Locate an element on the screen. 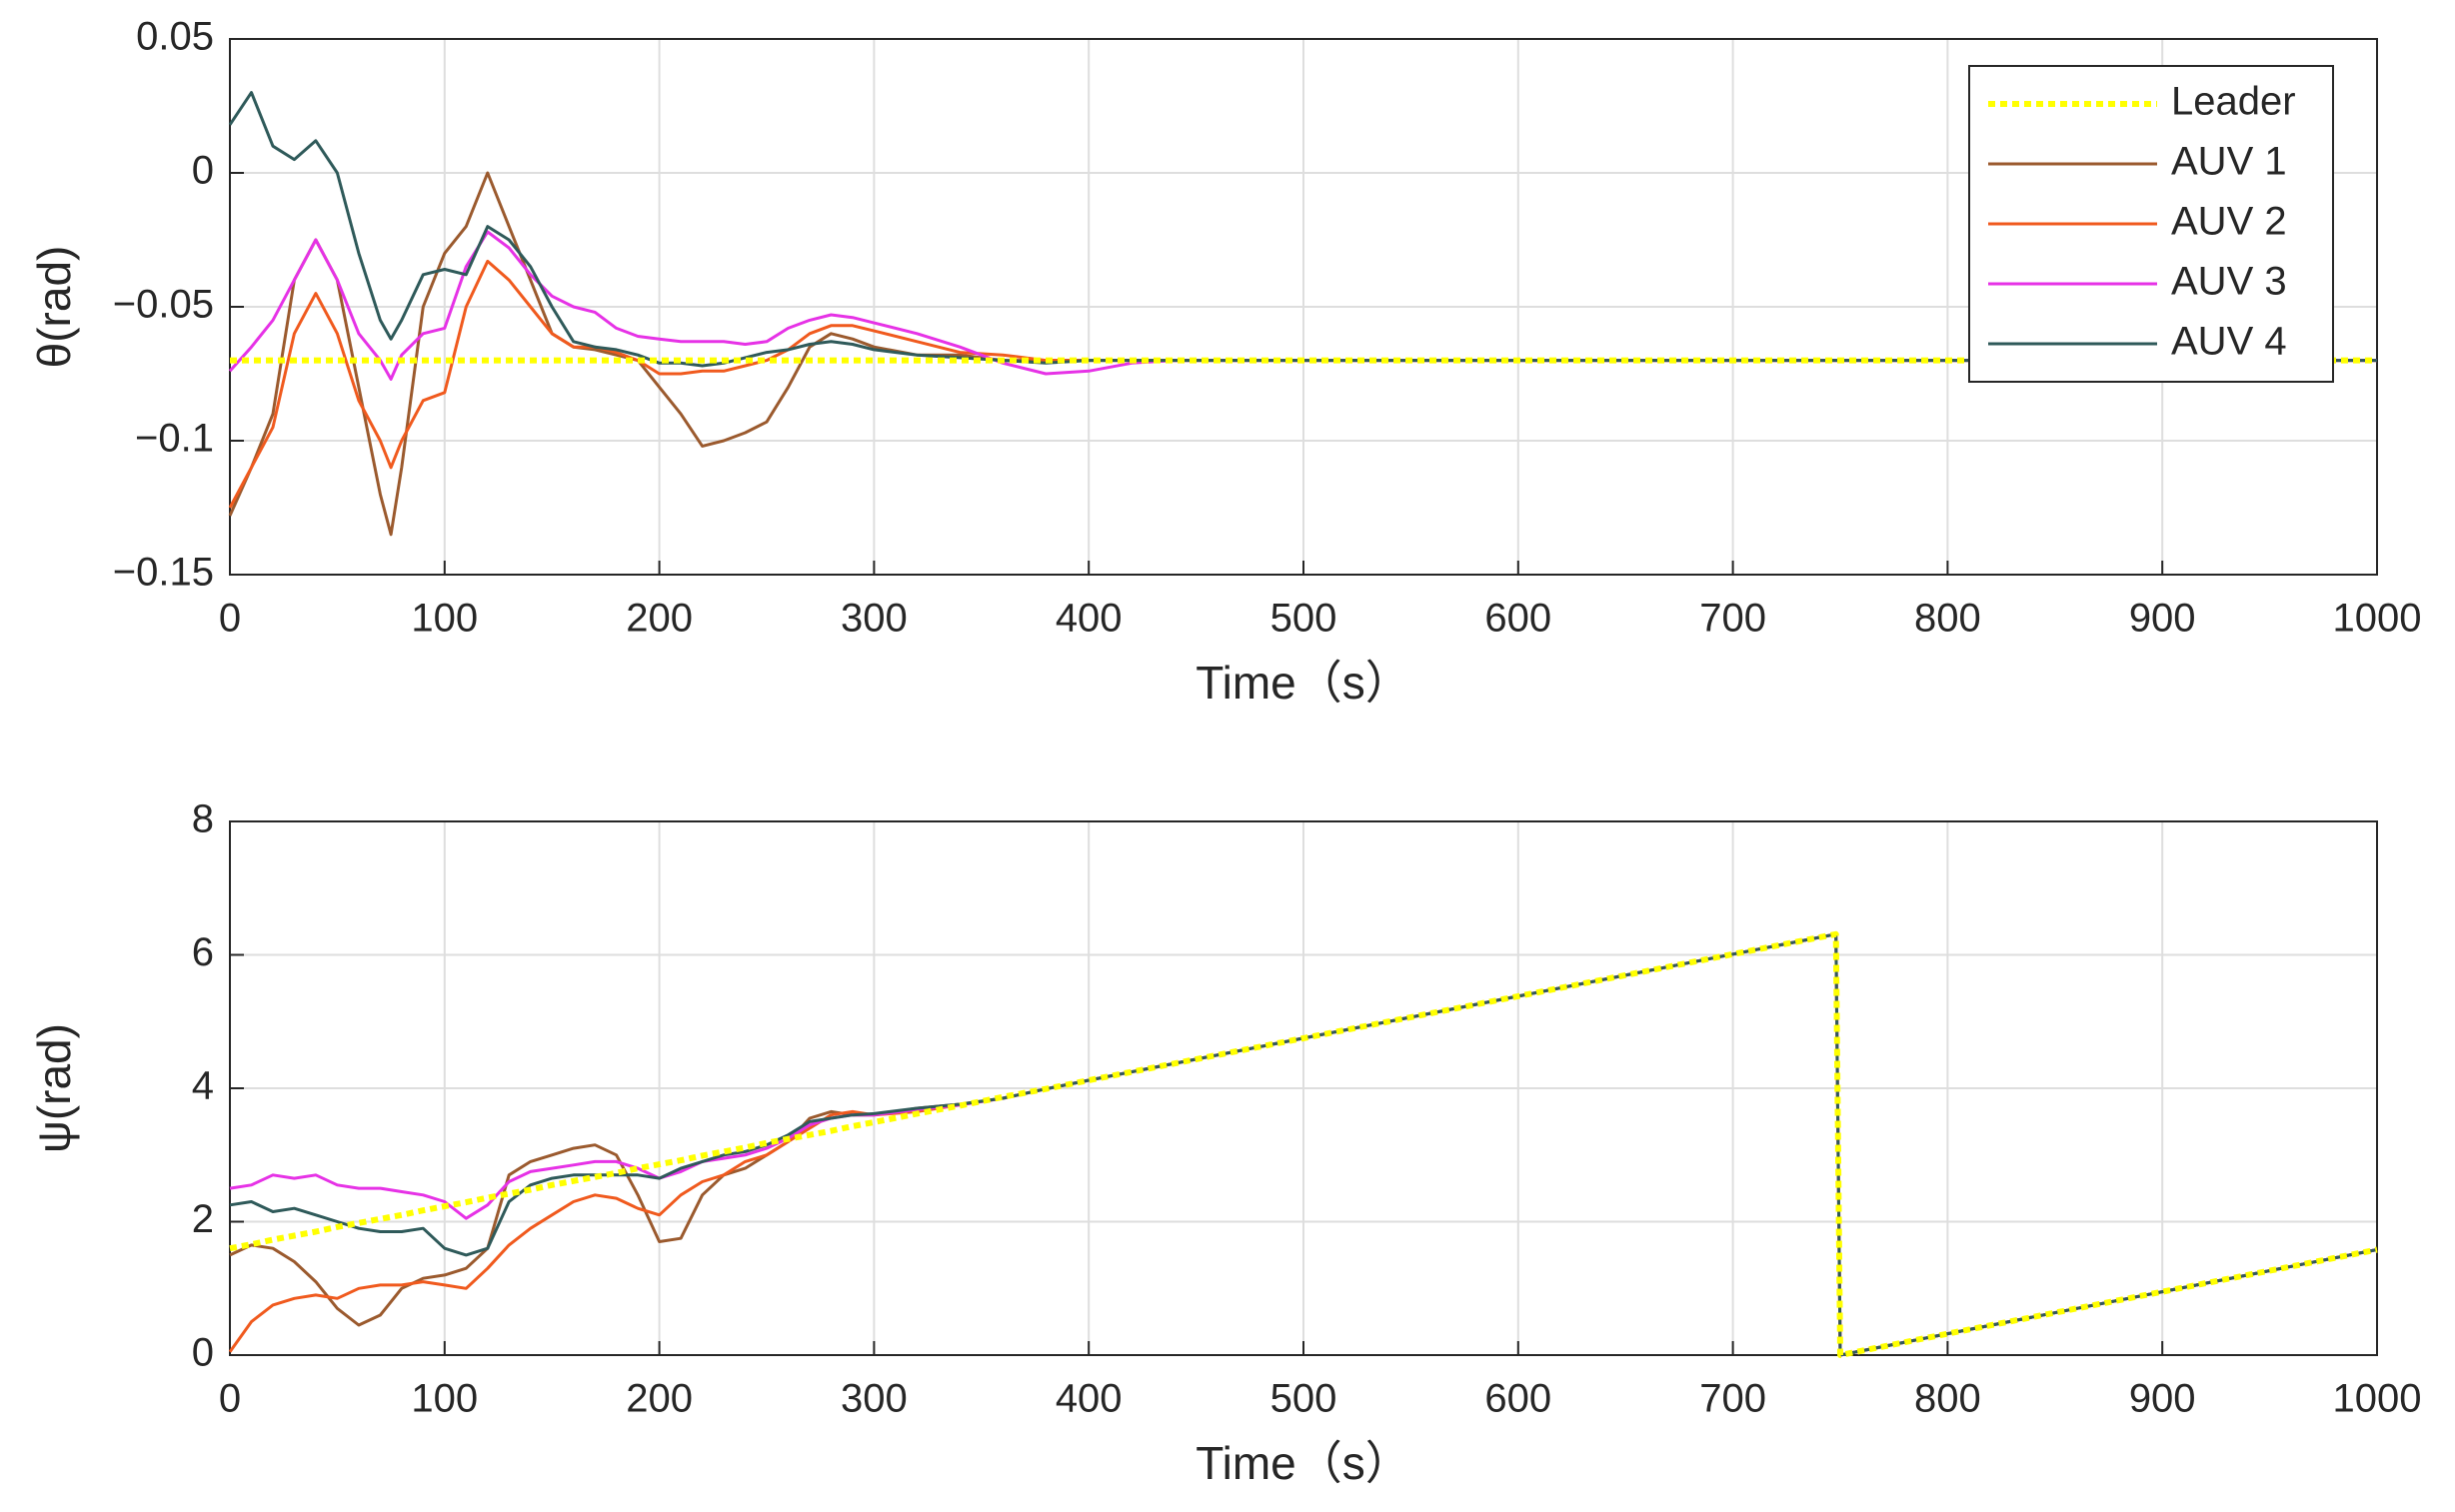 Image resolution: width=2455 pixels, height=1512 pixels. y-tick-label: 0.05 is located at coordinates (175, 37).